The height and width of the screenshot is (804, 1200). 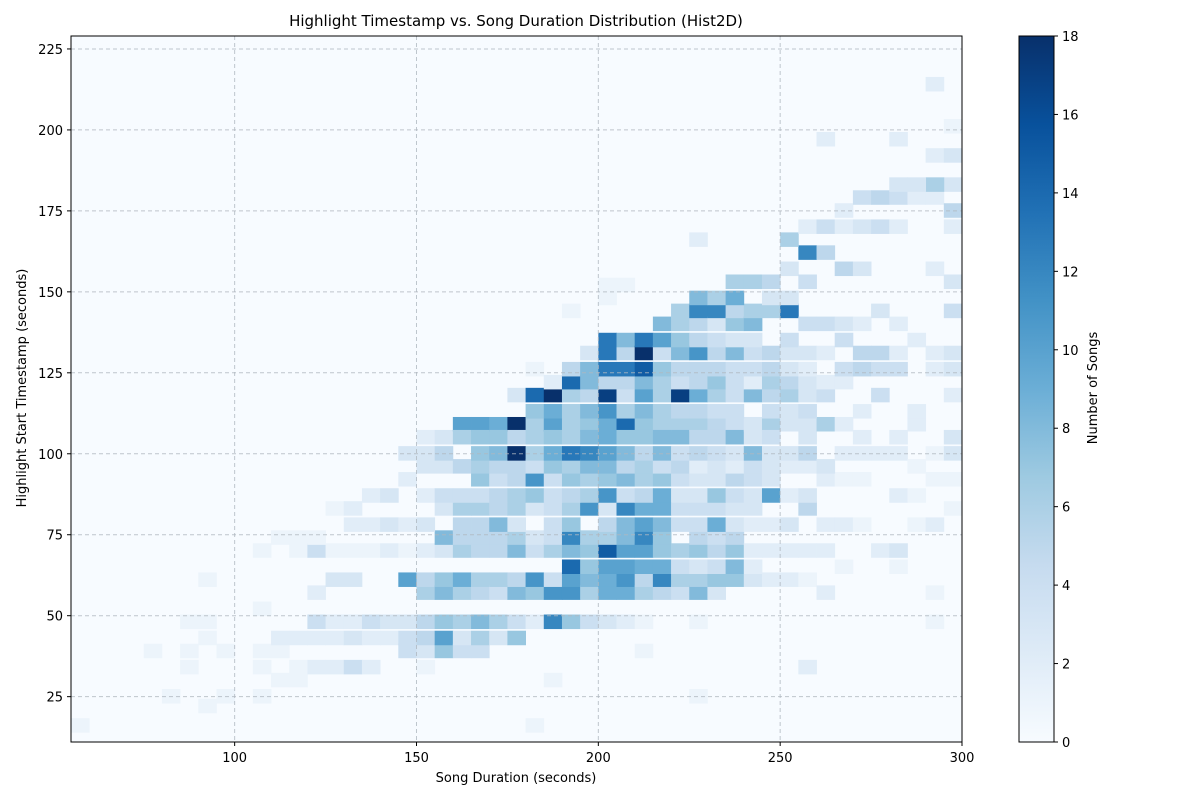 I want to click on colorbar-tick-label: 0, so click(x=1066, y=743).